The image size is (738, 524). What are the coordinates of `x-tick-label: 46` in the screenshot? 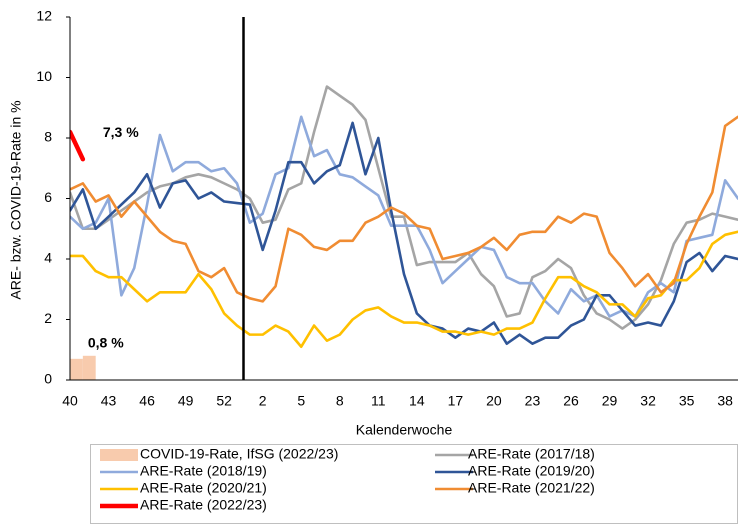 It's located at (147, 401).